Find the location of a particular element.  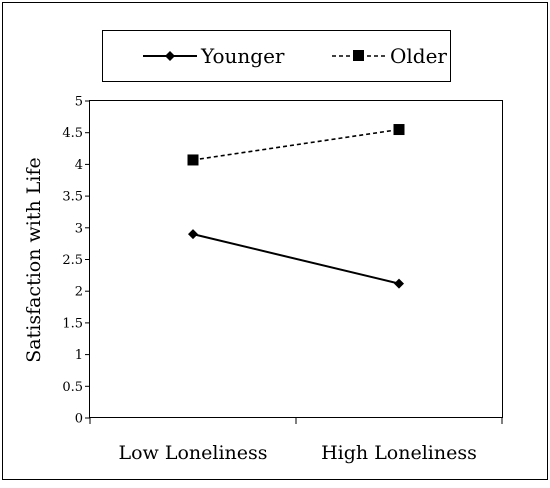

x-category-label: High Loneliness is located at coordinates (399, 453).